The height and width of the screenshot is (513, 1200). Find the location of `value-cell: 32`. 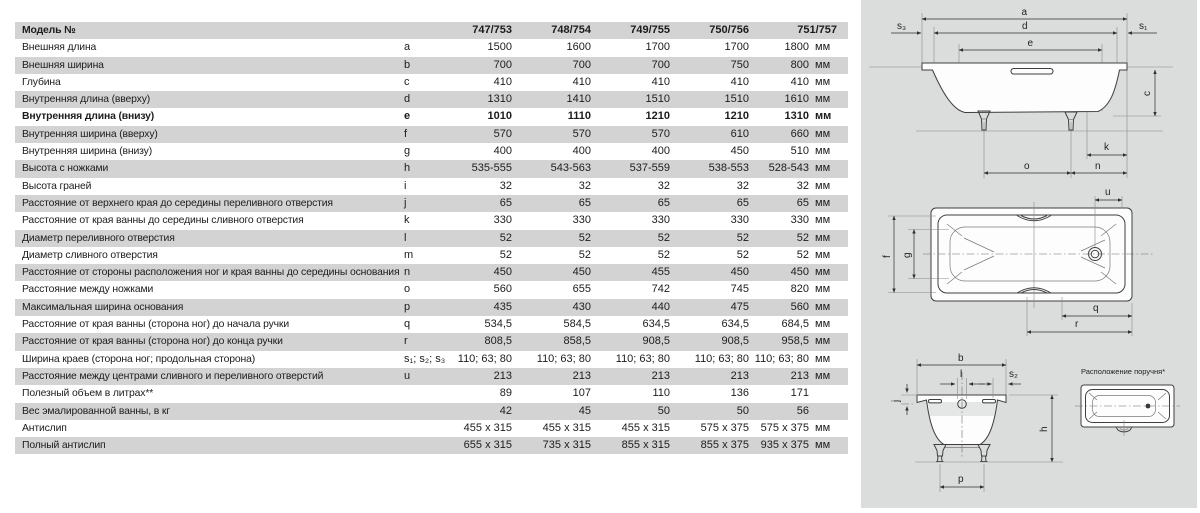

value-cell: 32 is located at coordinates (742, 185).